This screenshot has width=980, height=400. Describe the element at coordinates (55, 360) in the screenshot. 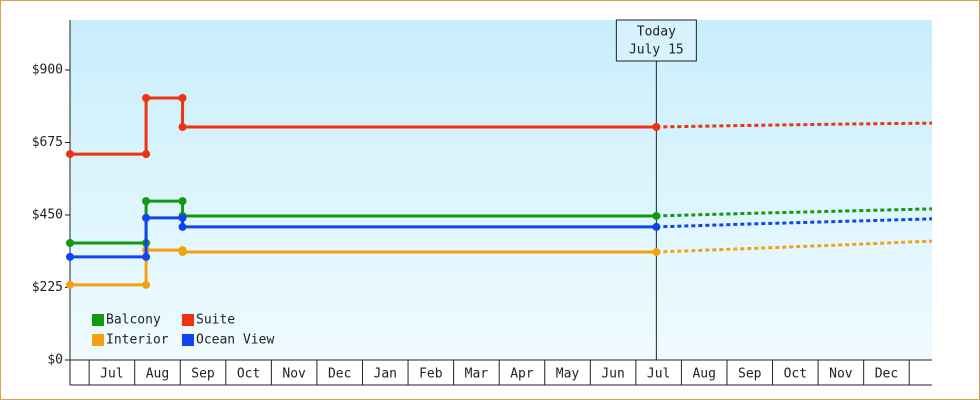

I see `y-tick-label: $0` at that location.